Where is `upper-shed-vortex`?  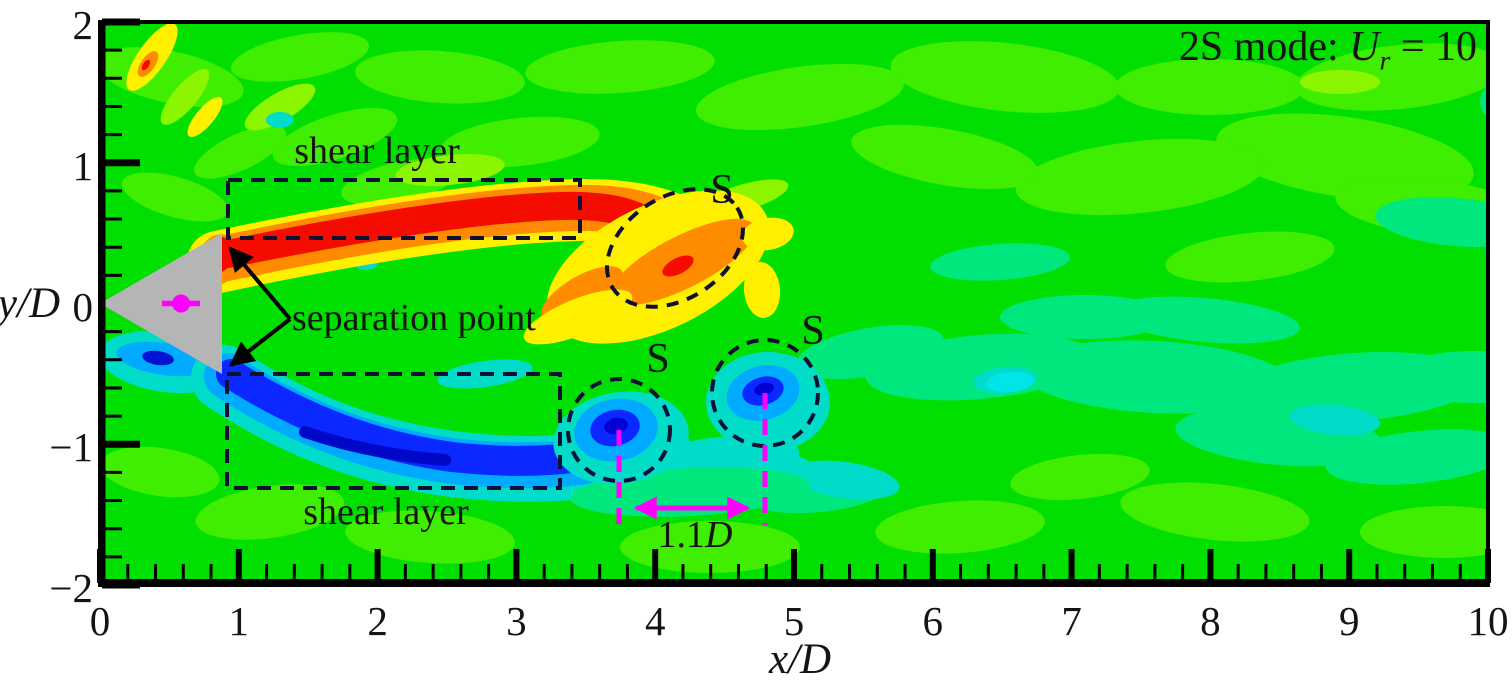
upper-shed-vortex is located at coordinates (658, 267).